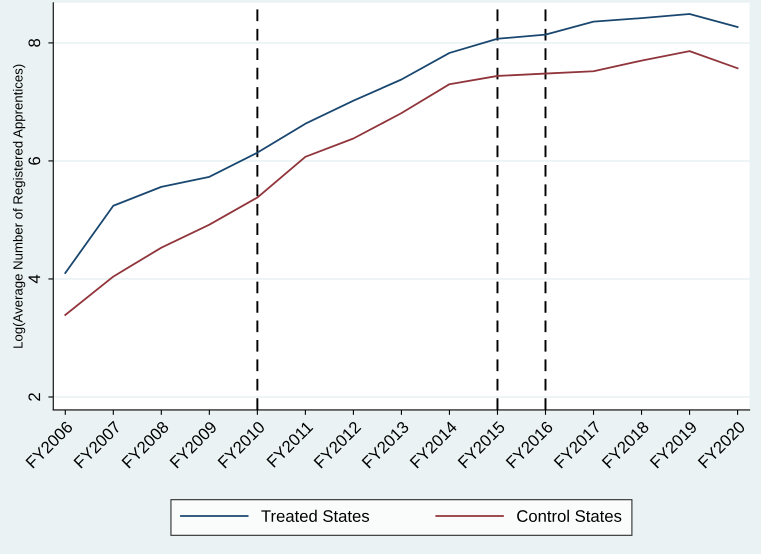 This screenshot has height=554, width=761. What do you see at coordinates (34, 397) in the screenshot?
I see `y-tick-label: 2` at bounding box center [34, 397].